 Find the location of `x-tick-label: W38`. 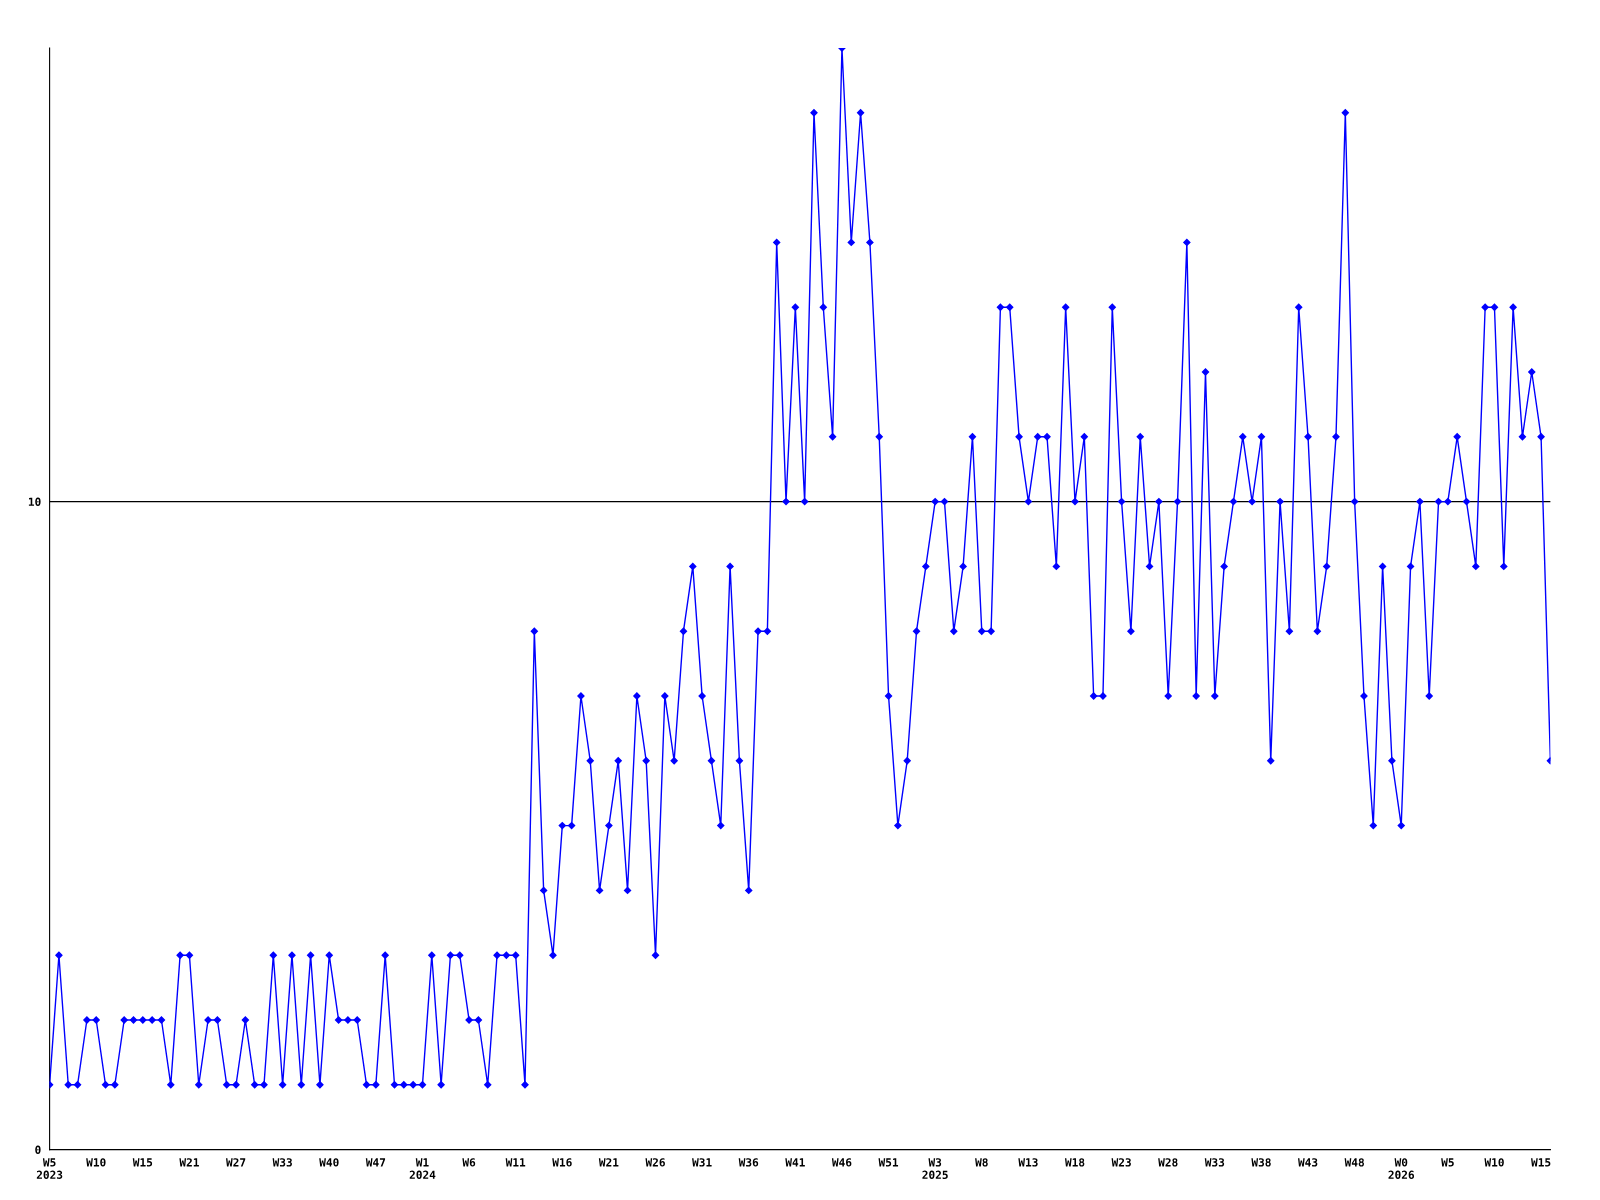

x-tick-label: W38 is located at coordinates (1261, 1162).